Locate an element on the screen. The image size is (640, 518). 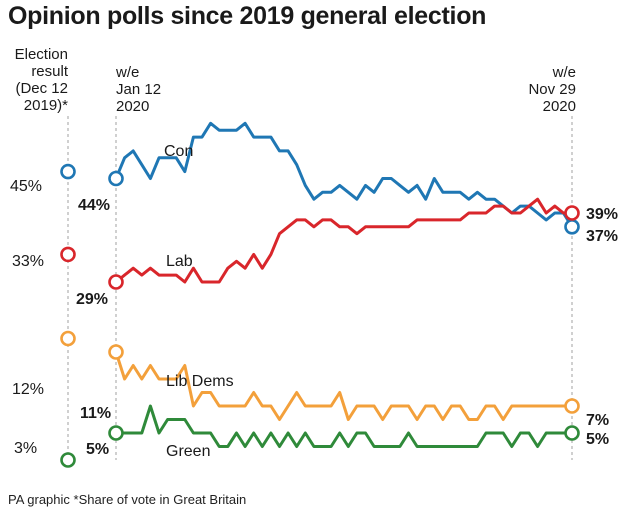
green-series-label: Green is located at coordinates (188, 451).